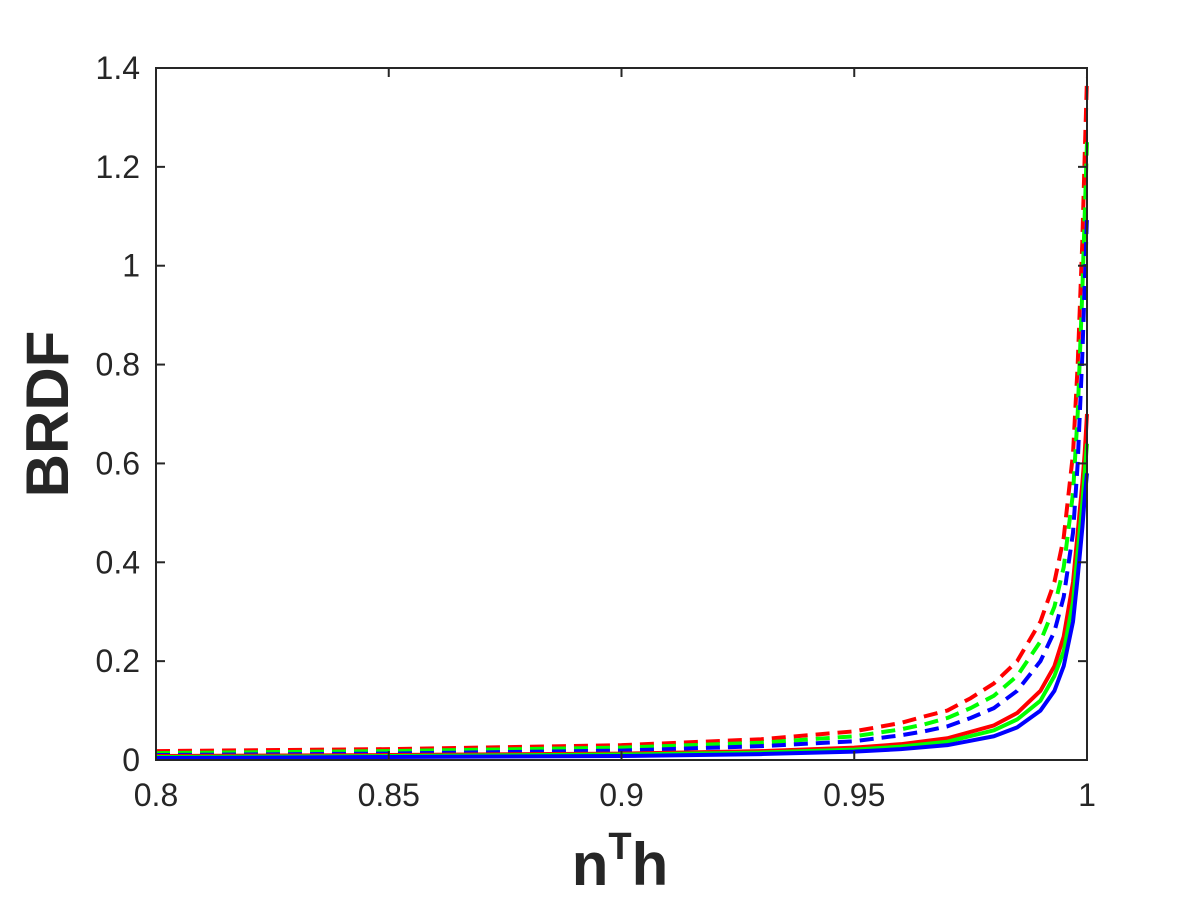  What do you see at coordinates (650, 864) in the screenshot?
I see `x-axis-label-suffix: h` at bounding box center [650, 864].